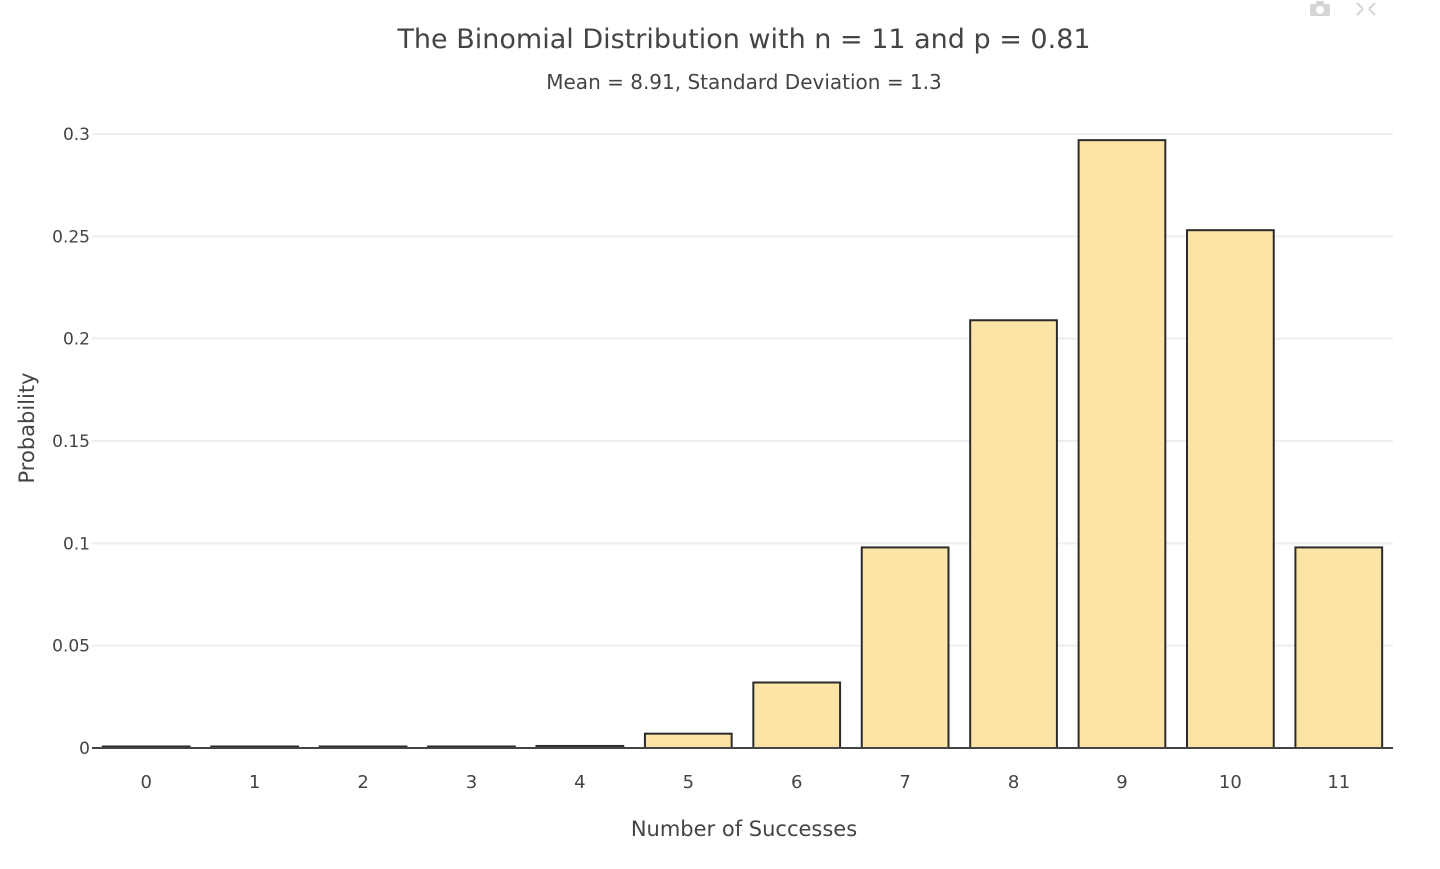 The image size is (1440, 869). I want to click on y-tick-label: 0.15, so click(71, 442).